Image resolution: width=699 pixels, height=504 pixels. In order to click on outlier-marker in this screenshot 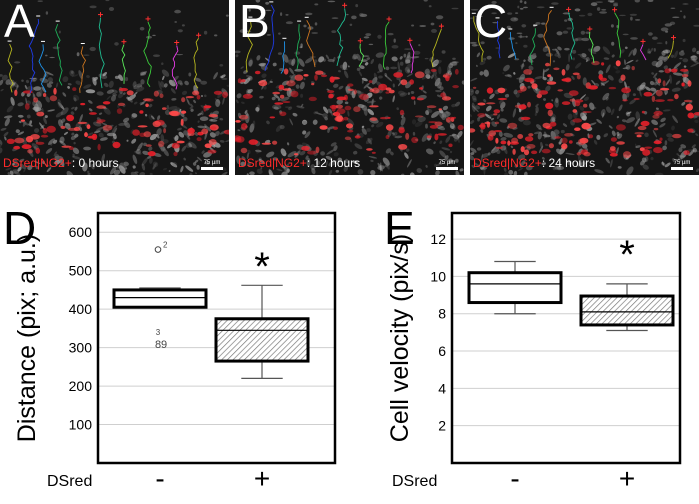, I will do `click(158, 249)`.